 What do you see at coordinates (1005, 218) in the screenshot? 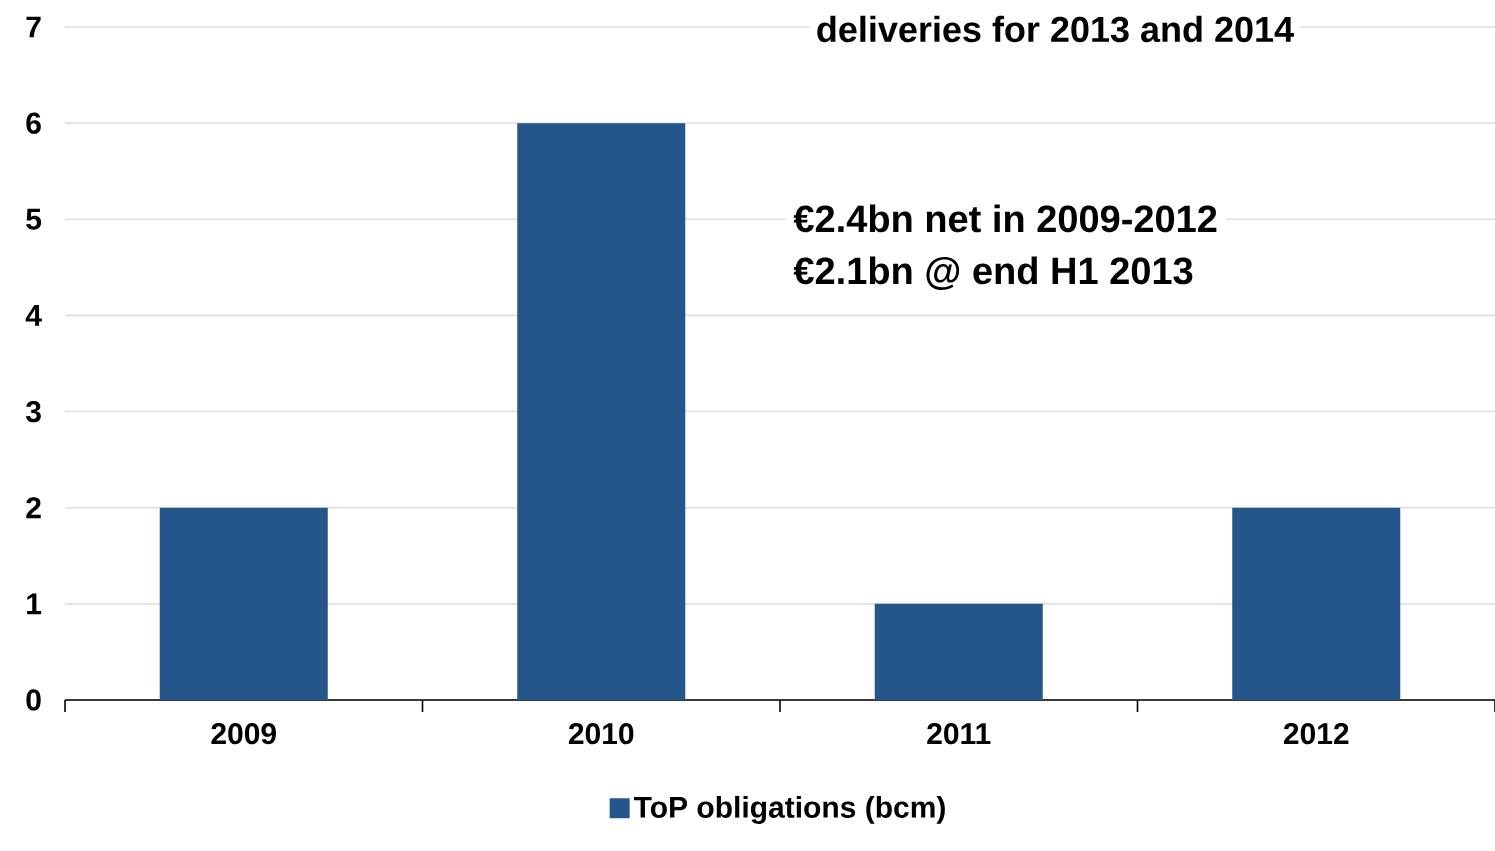
I see `annotation: €2.4bn net in 2009-2012` at bounding box center [1005, 218].